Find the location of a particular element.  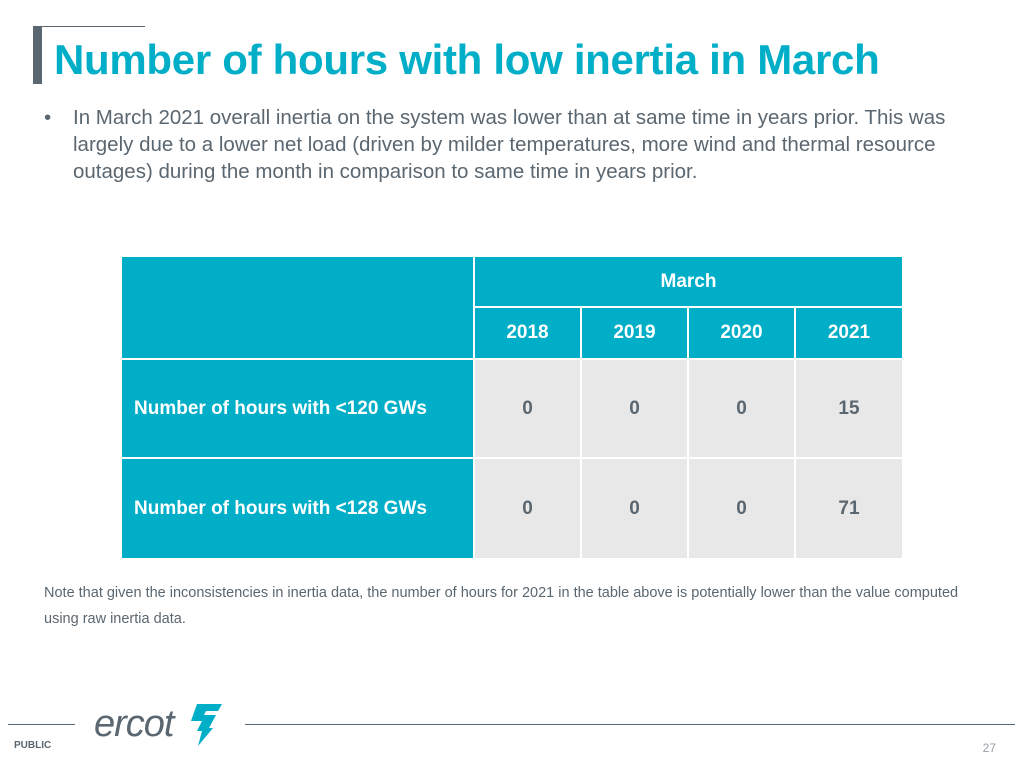

title-accent-bar is located at coordinates (37, 55).